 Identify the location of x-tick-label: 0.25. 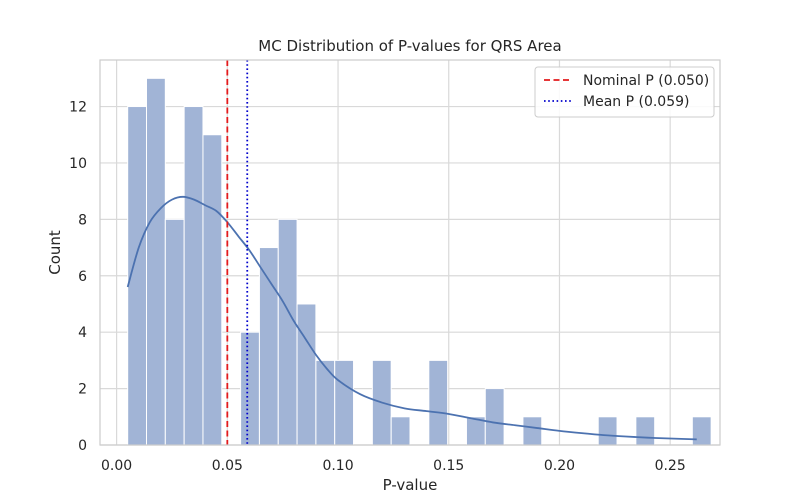
(670, 466).